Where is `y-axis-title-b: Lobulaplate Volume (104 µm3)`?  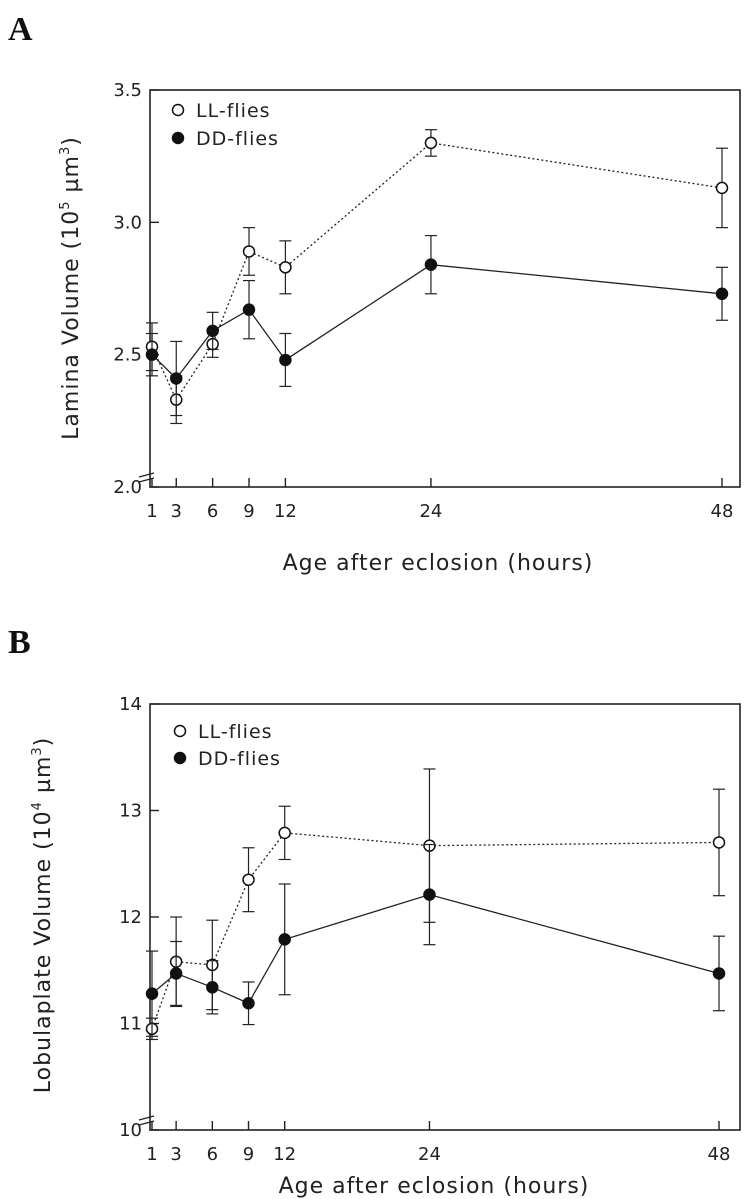 y-axis-title-b: Lobulaplate Volume (104 µm3) is located at coordinates (43, 915).